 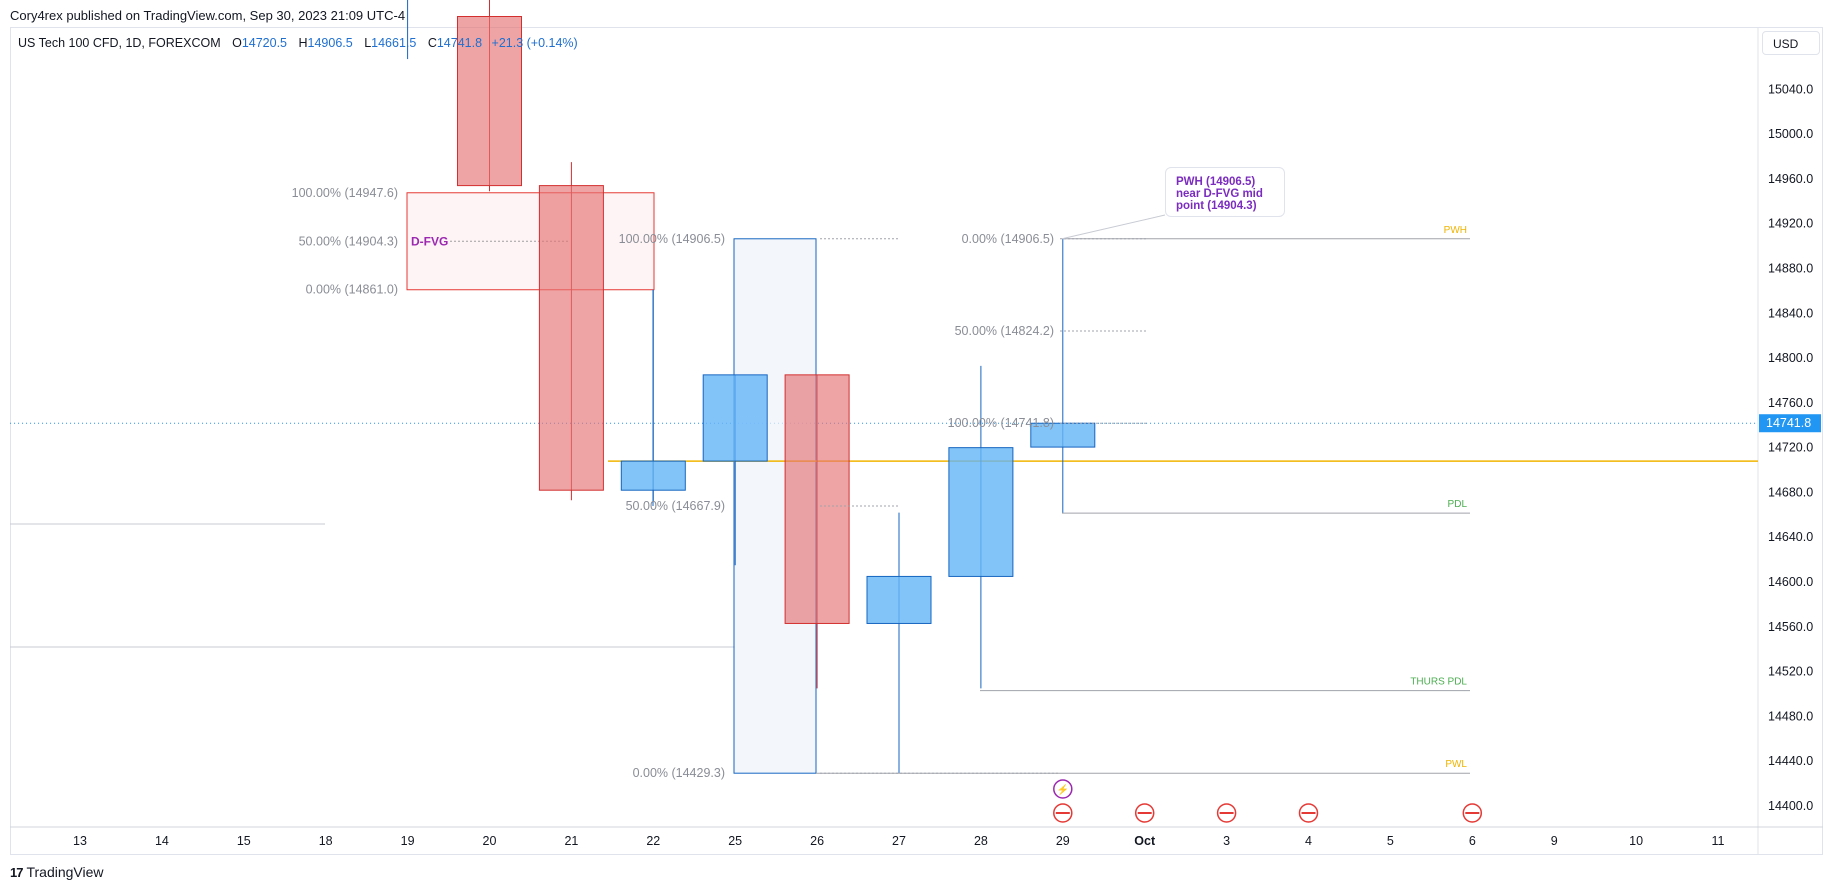 I want to click on time-tick-label: 6, so click(x=1472, y=841).